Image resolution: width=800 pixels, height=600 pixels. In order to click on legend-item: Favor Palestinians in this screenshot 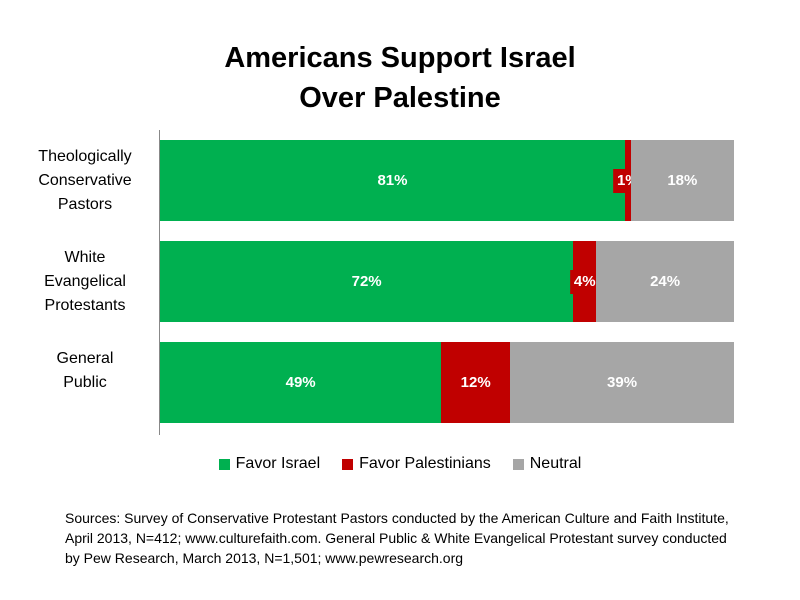, I will do `click(416, 464)`.